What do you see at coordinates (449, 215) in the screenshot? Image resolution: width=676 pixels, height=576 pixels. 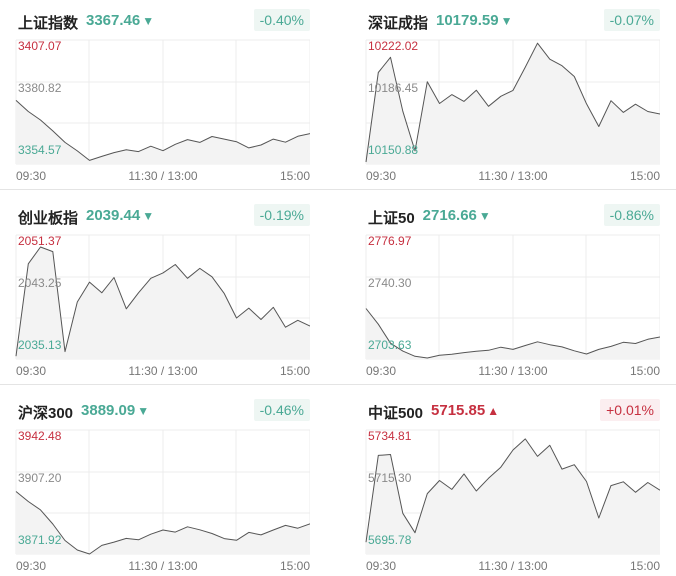 I see `index-price: 2716.66` at bounding box center [449, 215].